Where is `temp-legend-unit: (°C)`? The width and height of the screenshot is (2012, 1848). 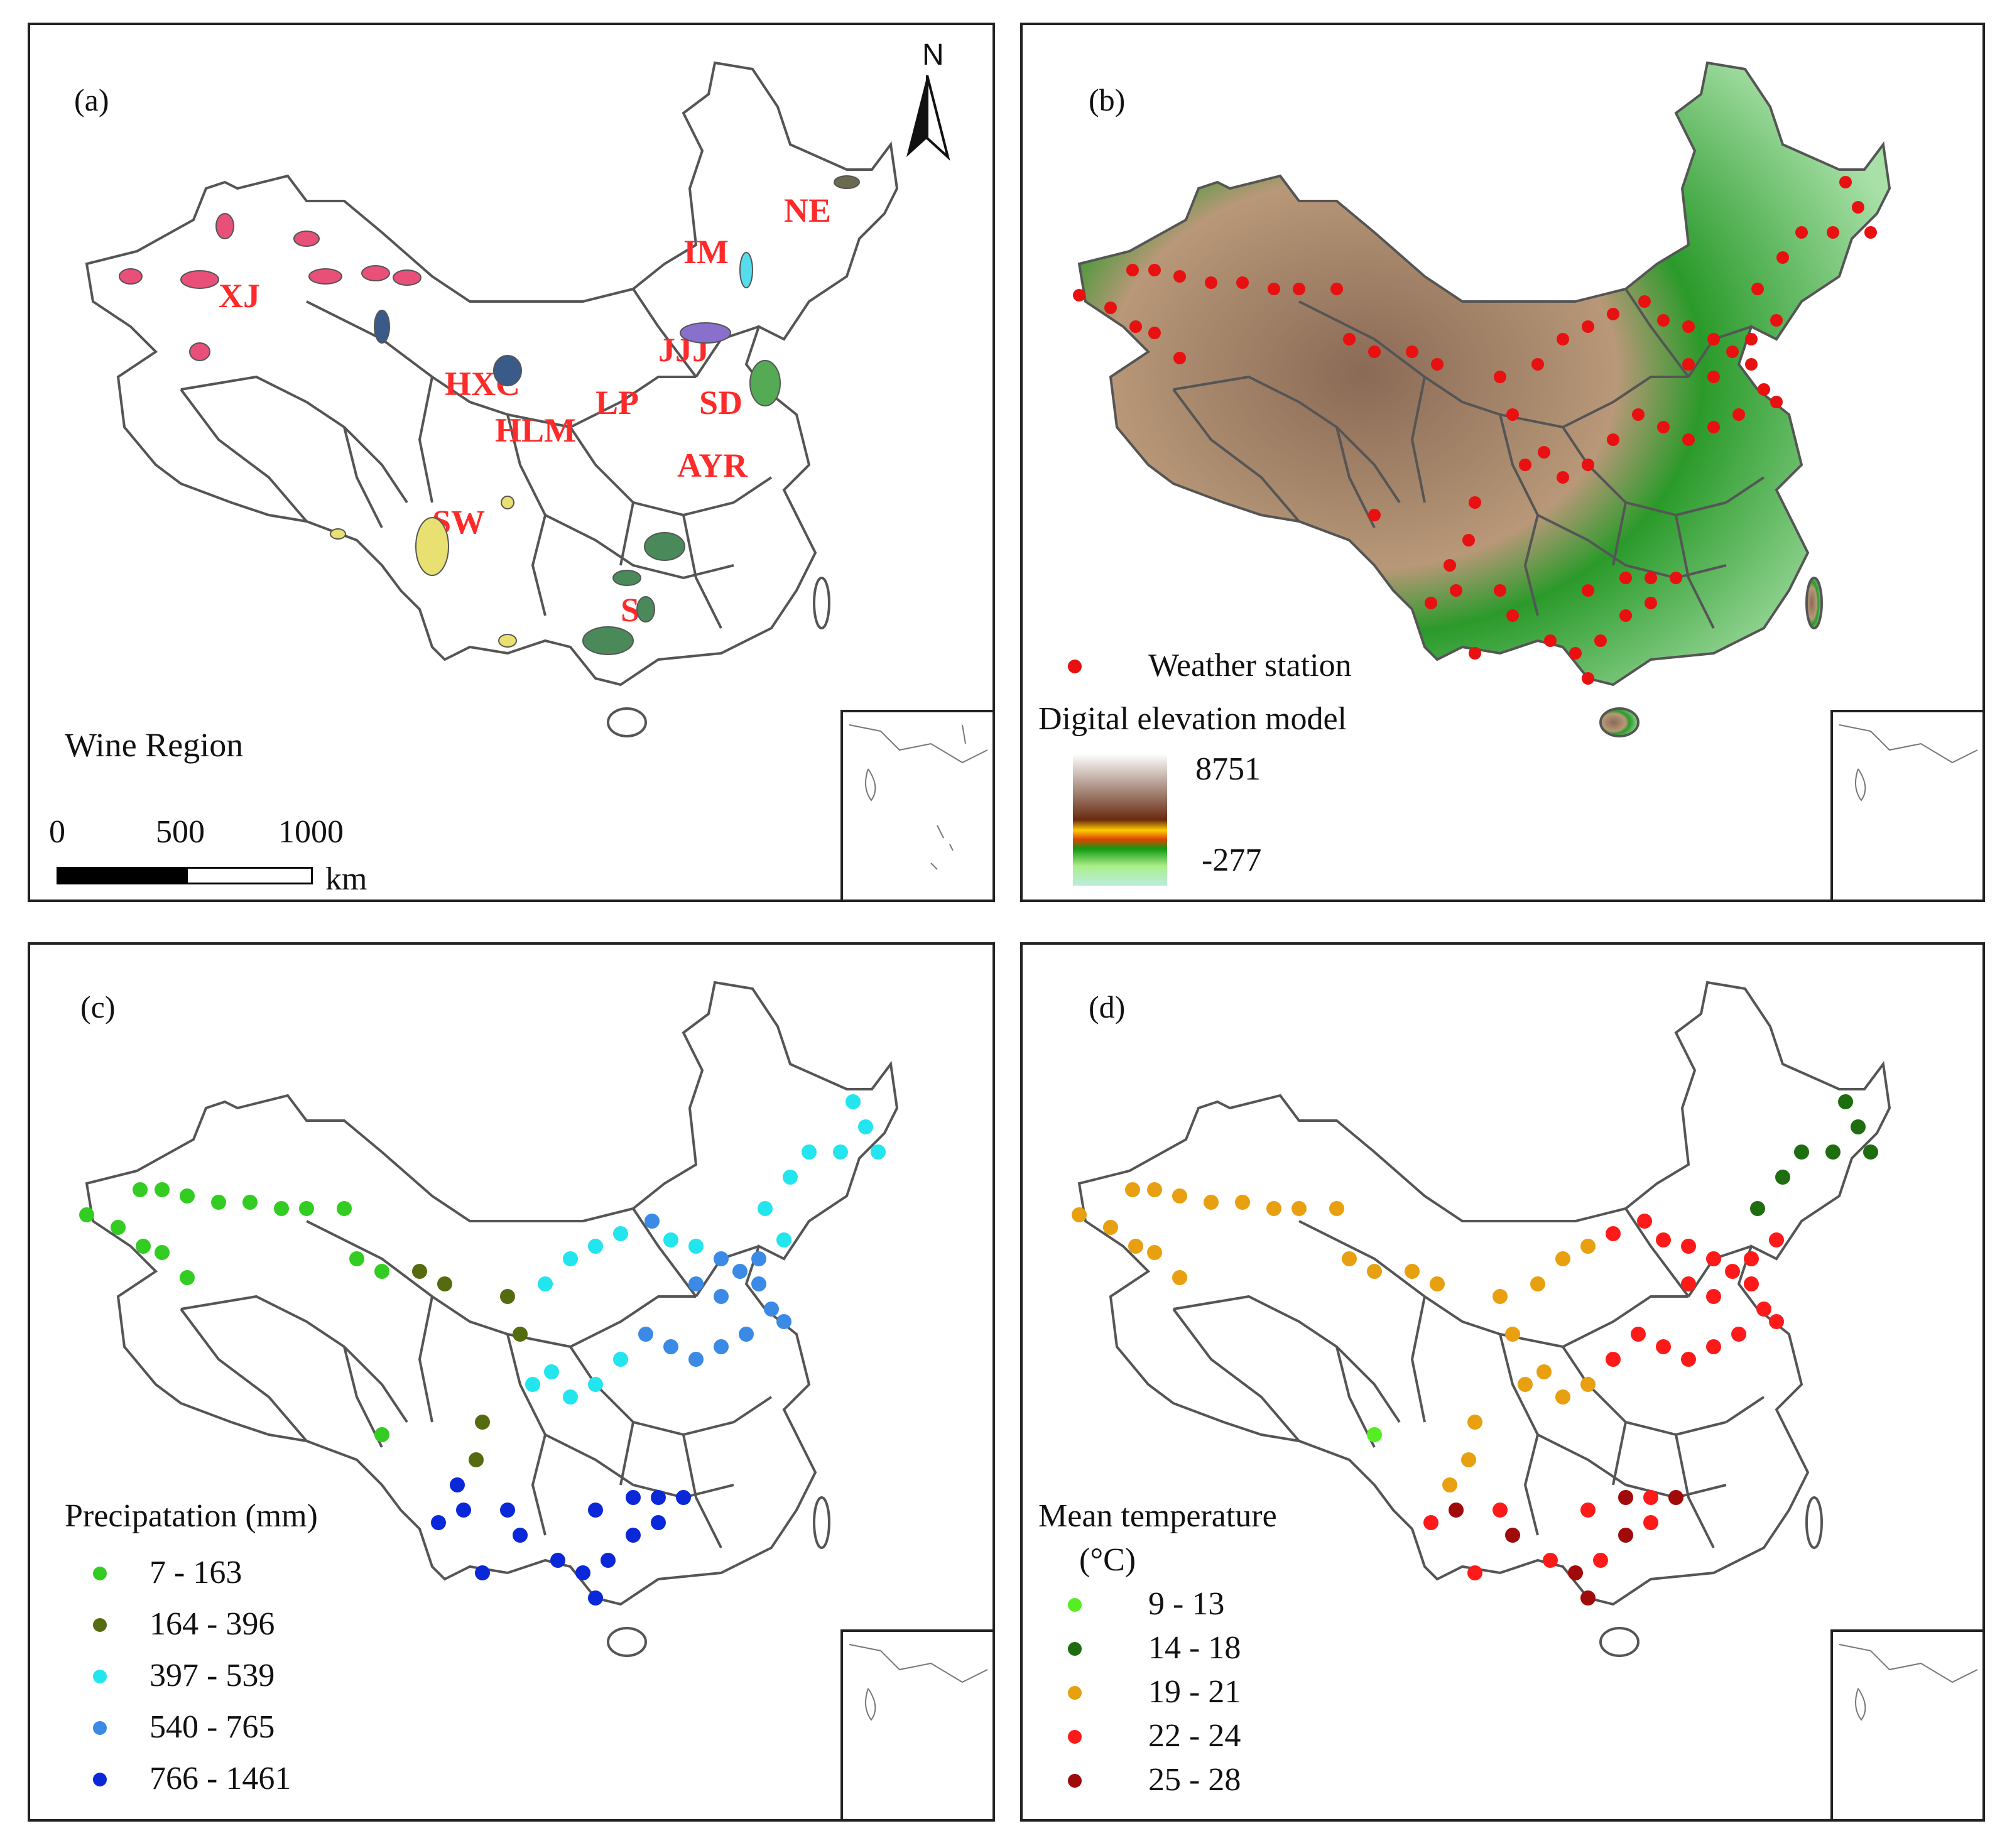
temp-legend-unit: (°C) is located at coordinates (1107, 1560).